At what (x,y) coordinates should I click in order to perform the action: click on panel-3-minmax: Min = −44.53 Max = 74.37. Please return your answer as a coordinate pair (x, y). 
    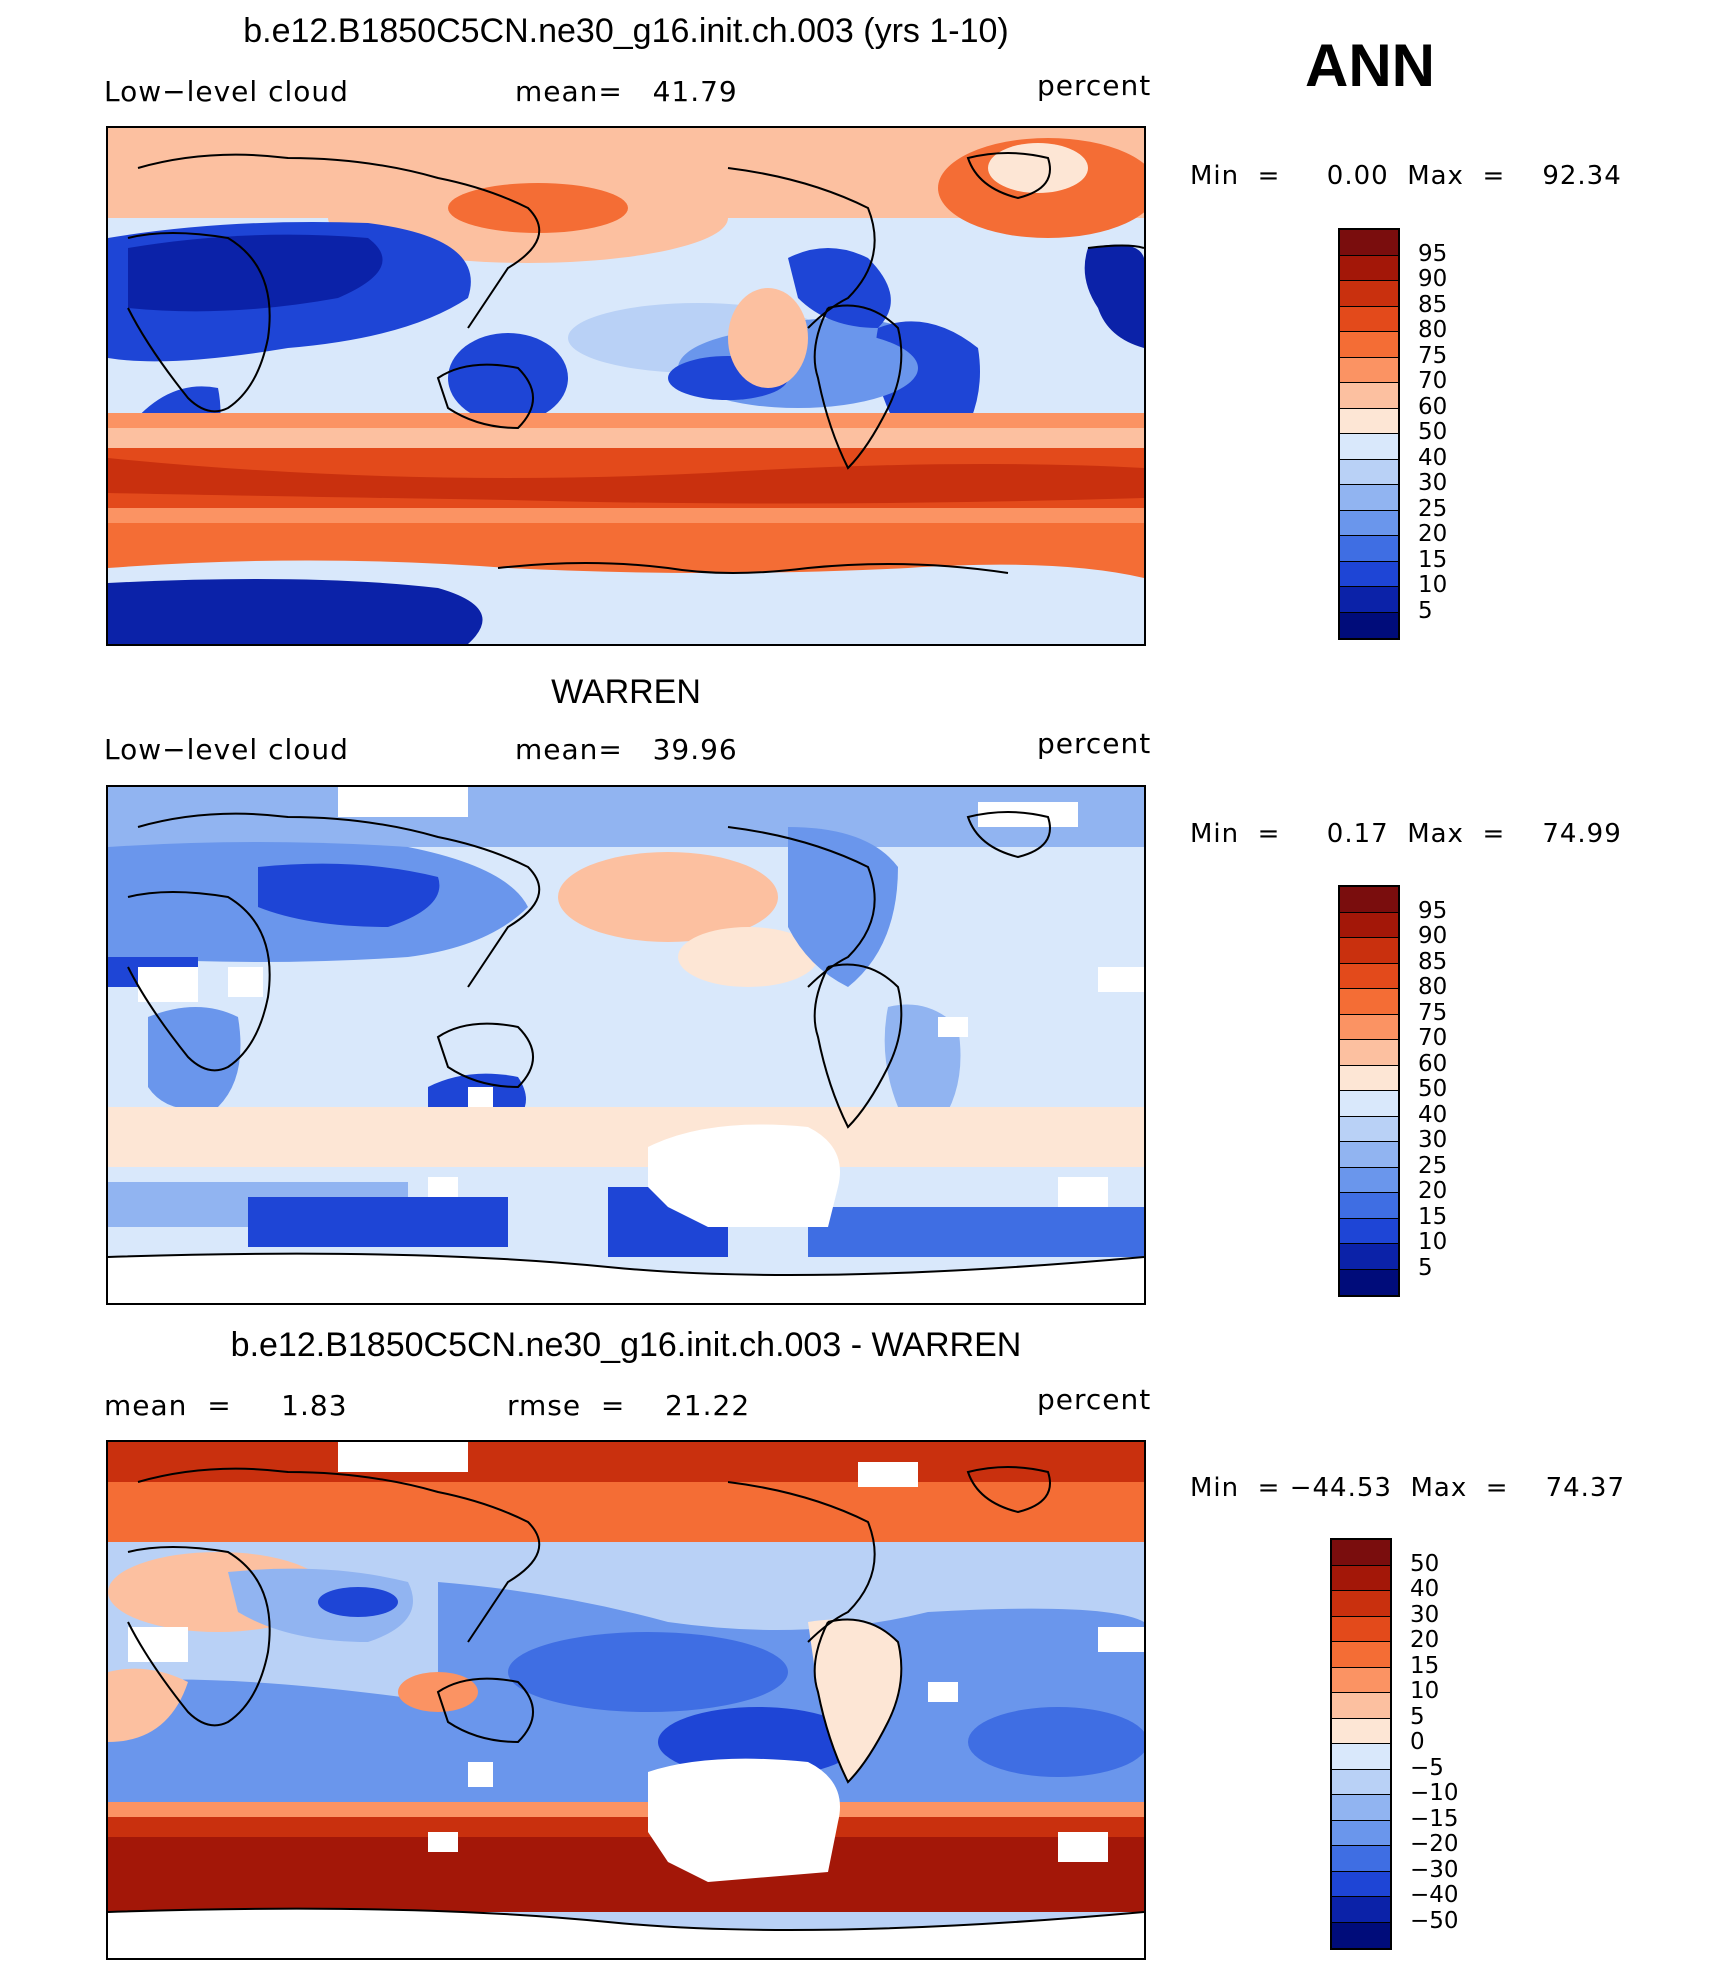
    Looking at the image, I should click on (1408, 1488).